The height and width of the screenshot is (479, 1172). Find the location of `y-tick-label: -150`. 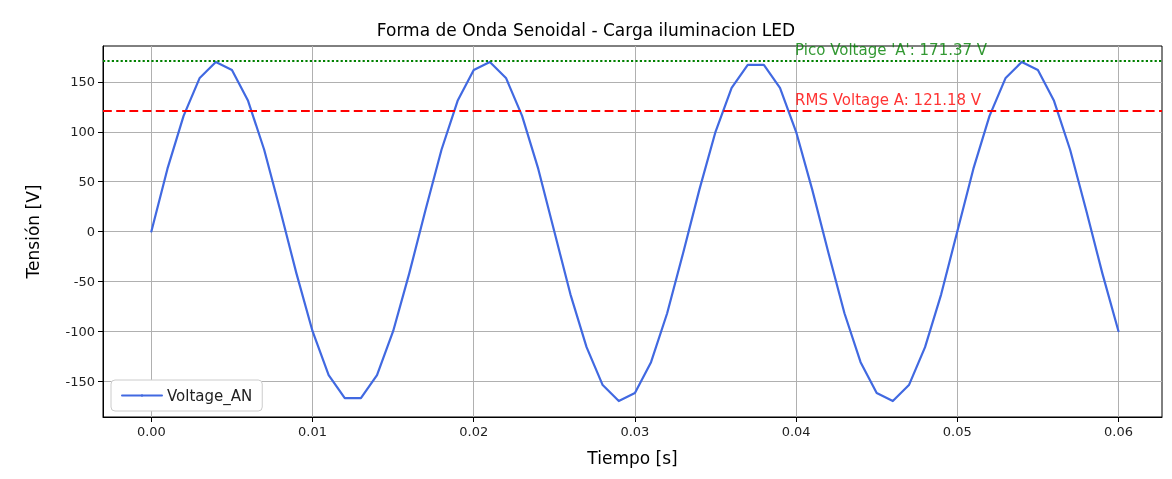

y-tick-label: -150 is located at coordinates (80, 381).